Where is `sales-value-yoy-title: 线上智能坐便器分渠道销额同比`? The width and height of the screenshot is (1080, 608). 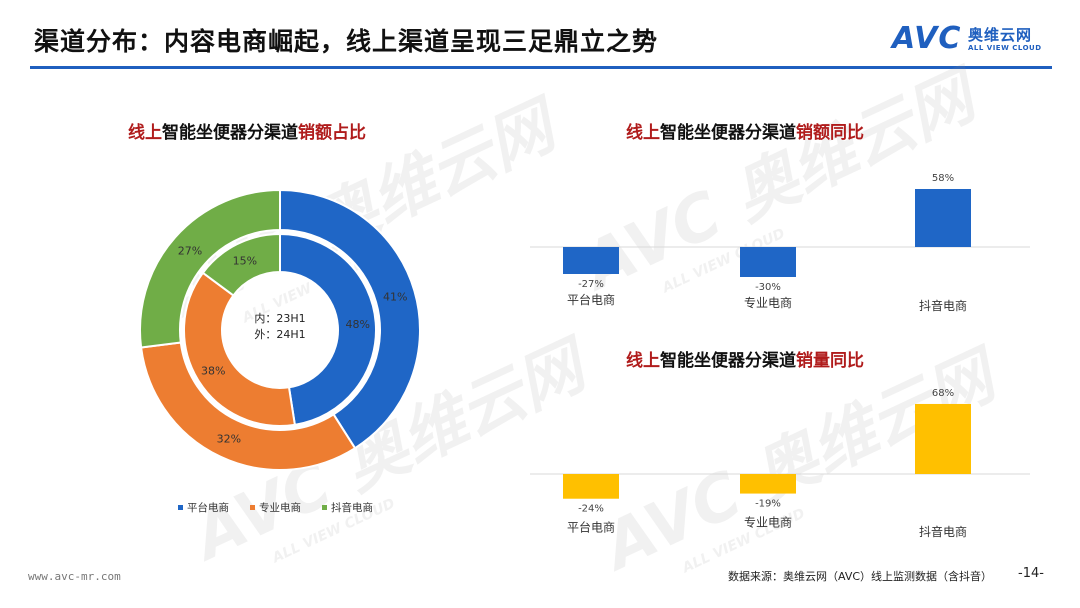
sales-value-yoy-title: 线上智能坐便器分渠道销额同比 is located at coordinates (745, 133).